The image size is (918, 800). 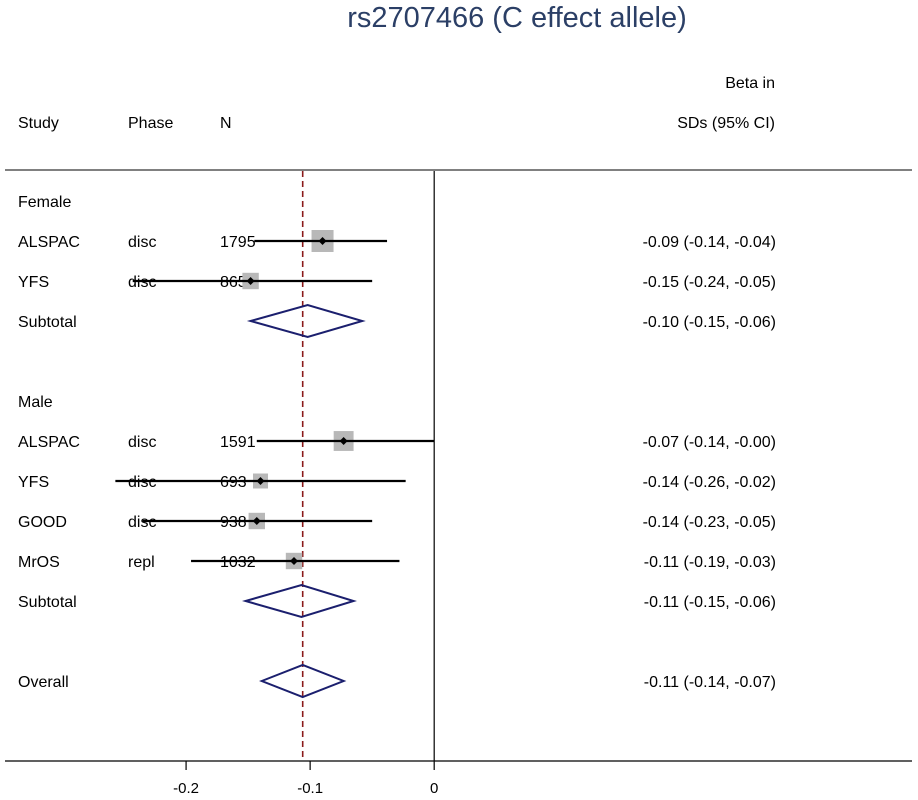 What do you see at coordinates (150, 123) in the screenshot?
I see `header-phase: Phase` at bounding box center [150, 123].